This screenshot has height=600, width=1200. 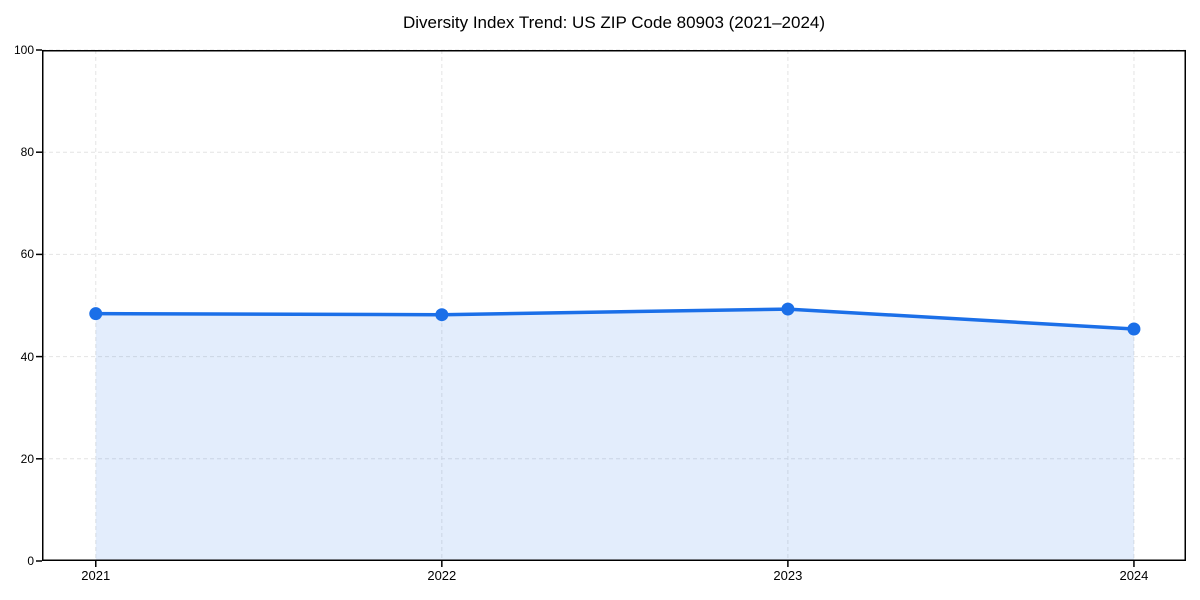 What do you see at coordinates (96, 575) in the screenshot?
I see `x-tick-label: 2021` at bounding box center [96, 575].